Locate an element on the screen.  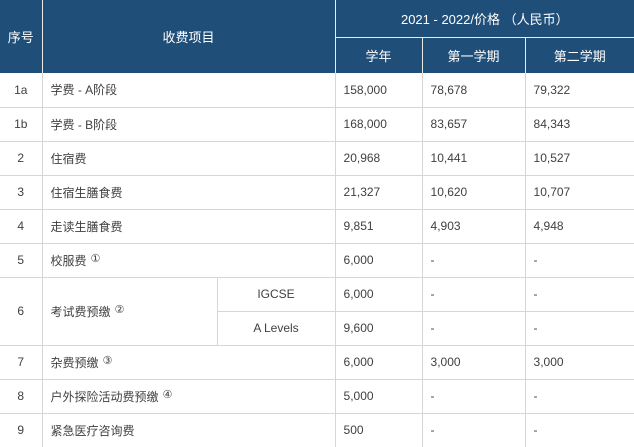
table-row: 9 紧急医疗咨询费 500- - is located at coordinates (317, 430).